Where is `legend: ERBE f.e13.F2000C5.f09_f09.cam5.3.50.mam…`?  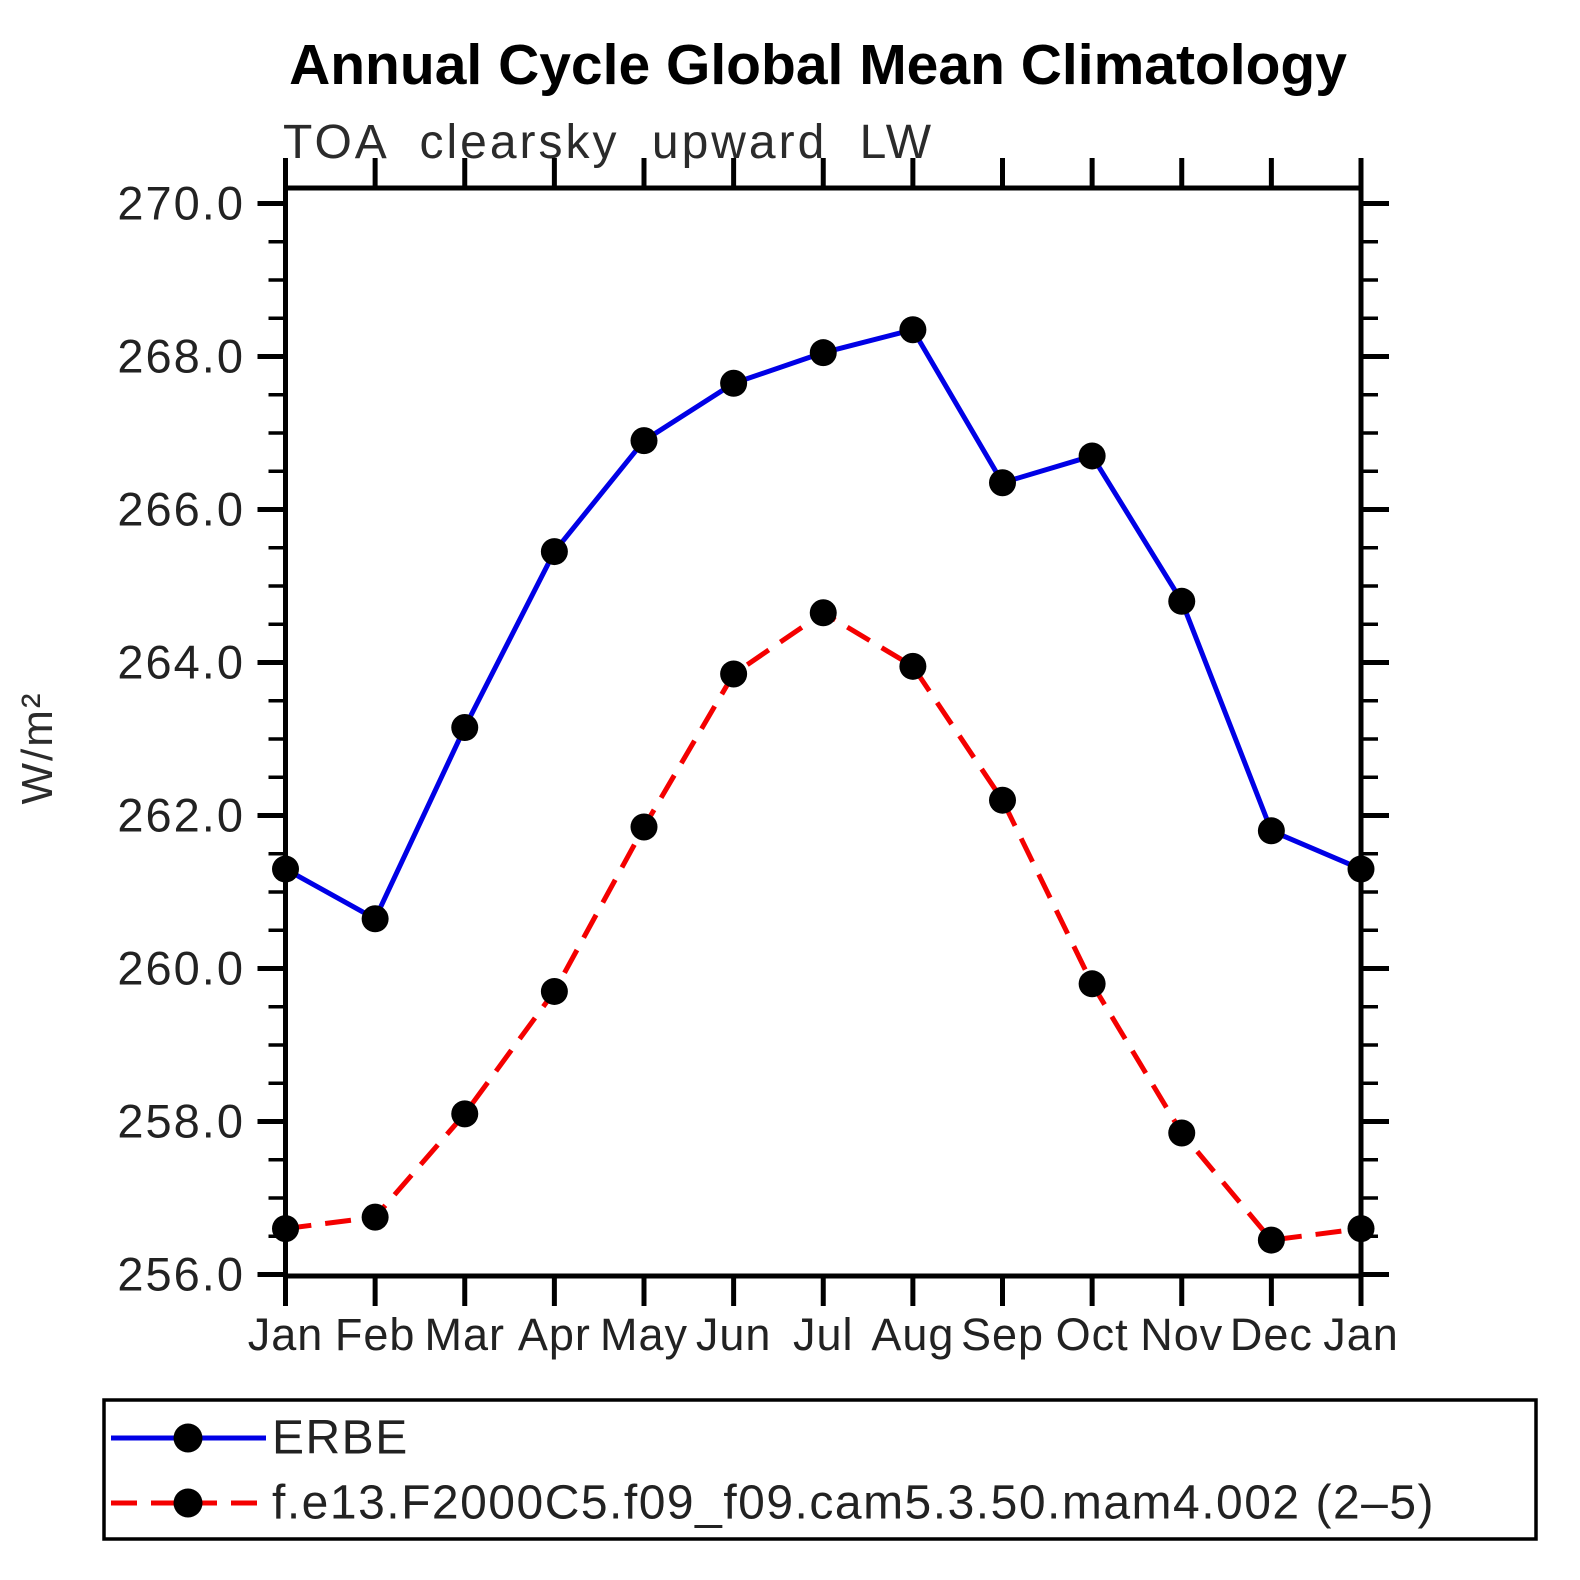 legend: ERBE f.e13.F2000C5.f09_f09.cam5.3.50.mam… is located at coordinates (820, 1469).